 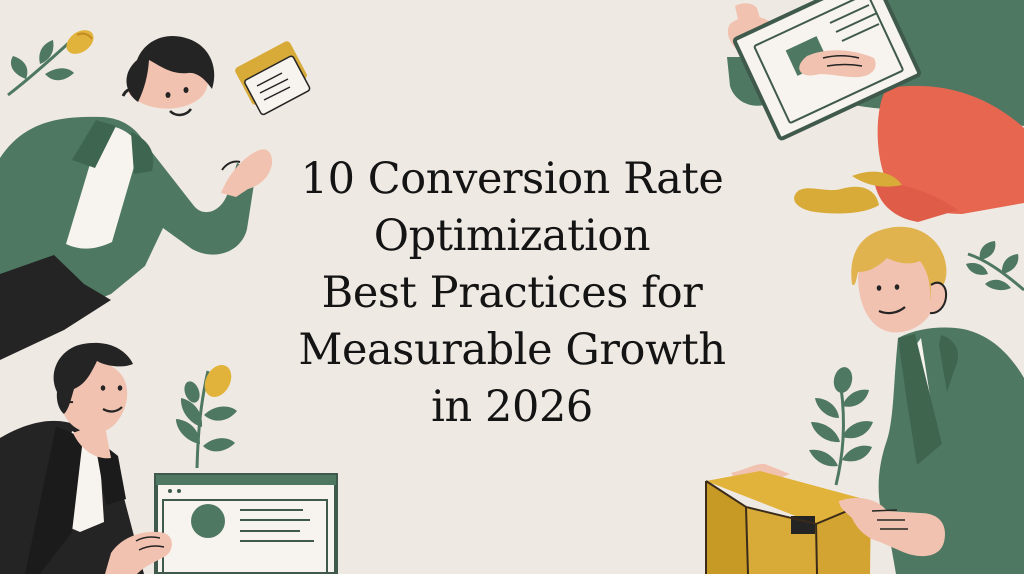 What do you see at coordinates (50, 63) in the screenshot?
I see `top-left-plant-icon` at bounding box center [50, 63].